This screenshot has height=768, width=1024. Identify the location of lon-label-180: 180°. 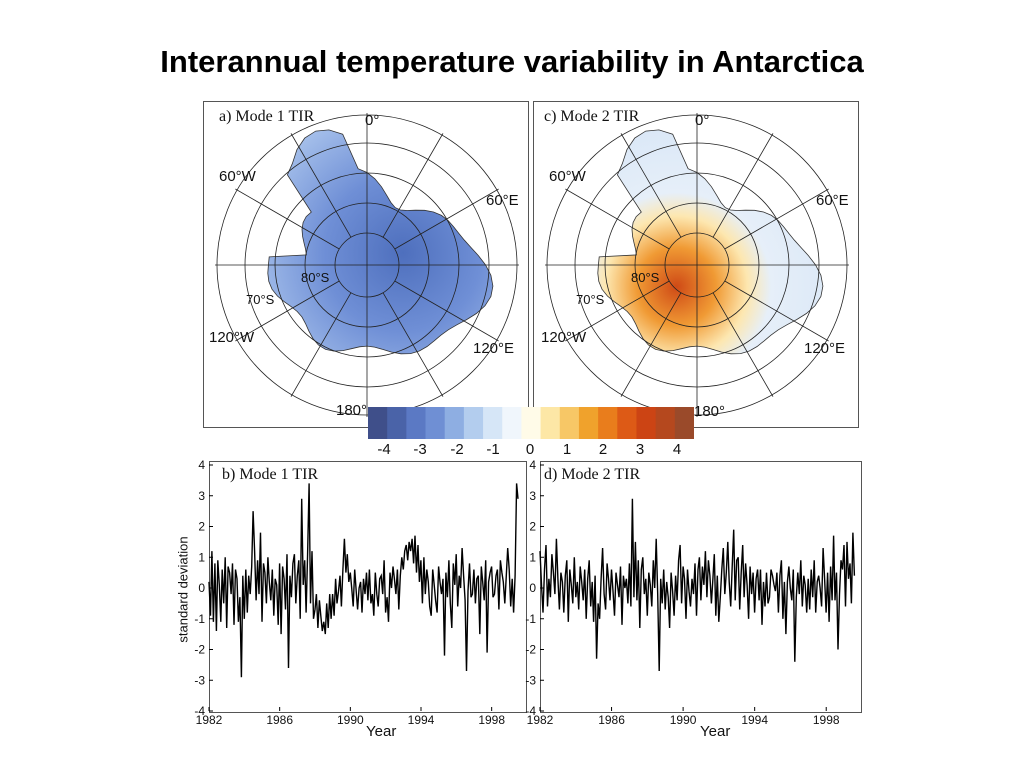
(710, 411).